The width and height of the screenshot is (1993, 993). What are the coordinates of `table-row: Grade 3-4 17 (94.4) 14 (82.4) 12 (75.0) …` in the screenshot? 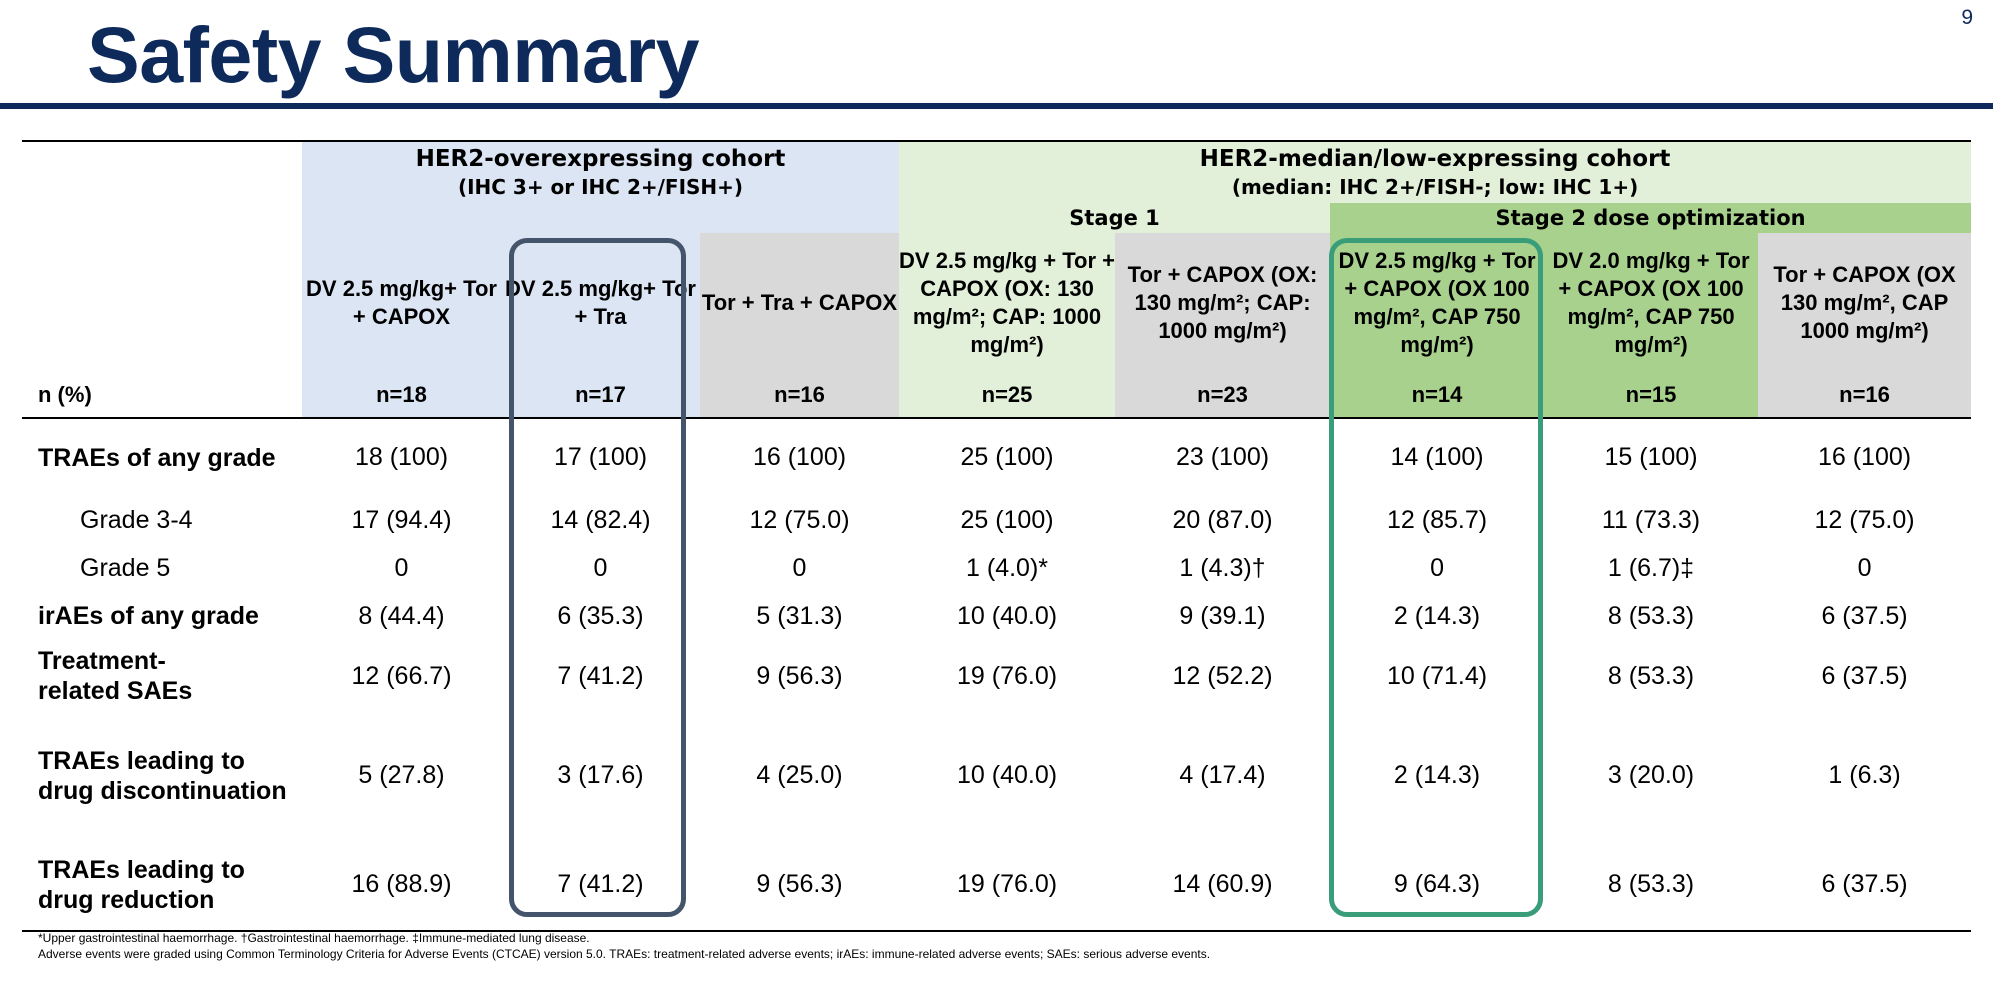 It's located at (996, 520).